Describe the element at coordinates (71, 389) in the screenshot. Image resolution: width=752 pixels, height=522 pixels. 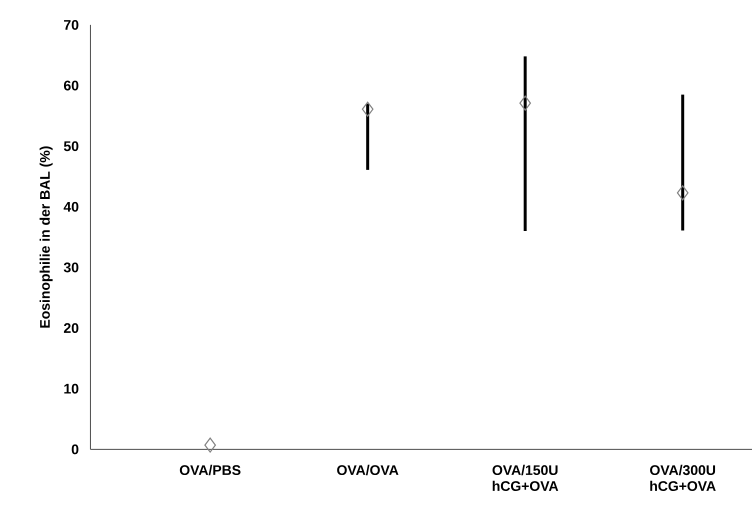
I see `y-tick-label: 10` at that location.